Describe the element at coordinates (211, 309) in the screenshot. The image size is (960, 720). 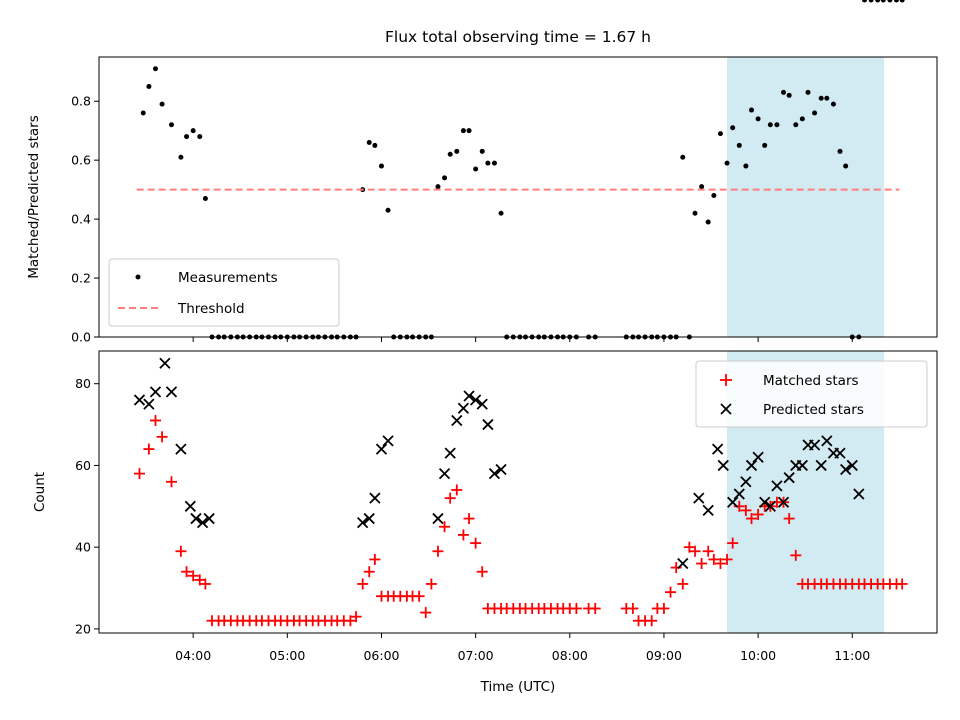
I see `legend-threshold-label: Threshold` at that location.